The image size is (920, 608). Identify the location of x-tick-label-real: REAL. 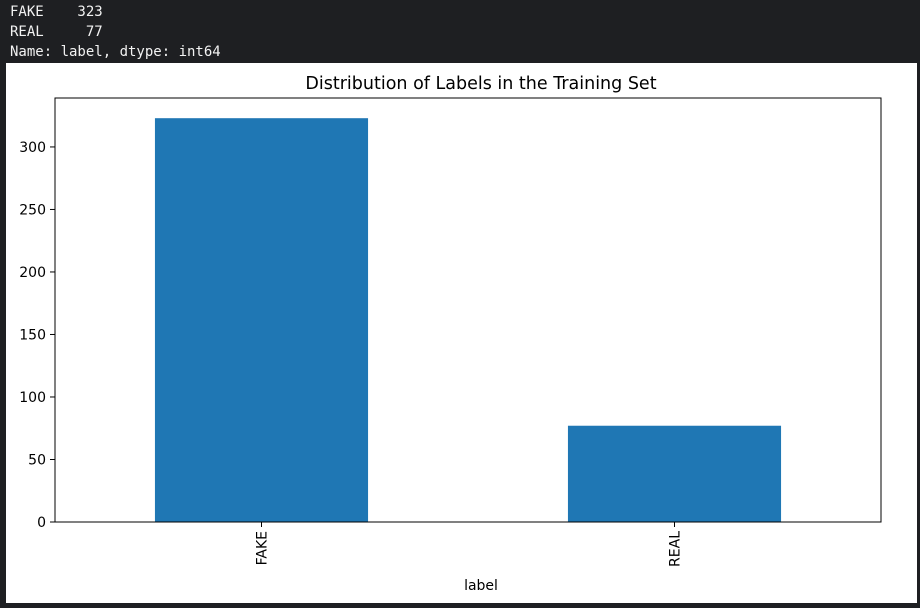
(676, 549).